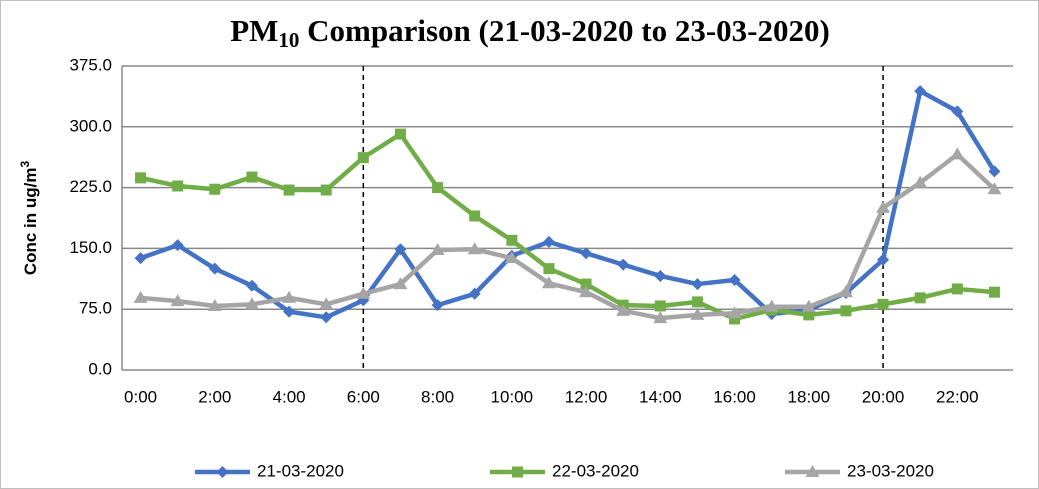 The height and width of the screenshot is (489, 1039). Describe the element at coordinates (300, 470) in the screenshot. I see `legend-label: 21-03-2020` at that location.